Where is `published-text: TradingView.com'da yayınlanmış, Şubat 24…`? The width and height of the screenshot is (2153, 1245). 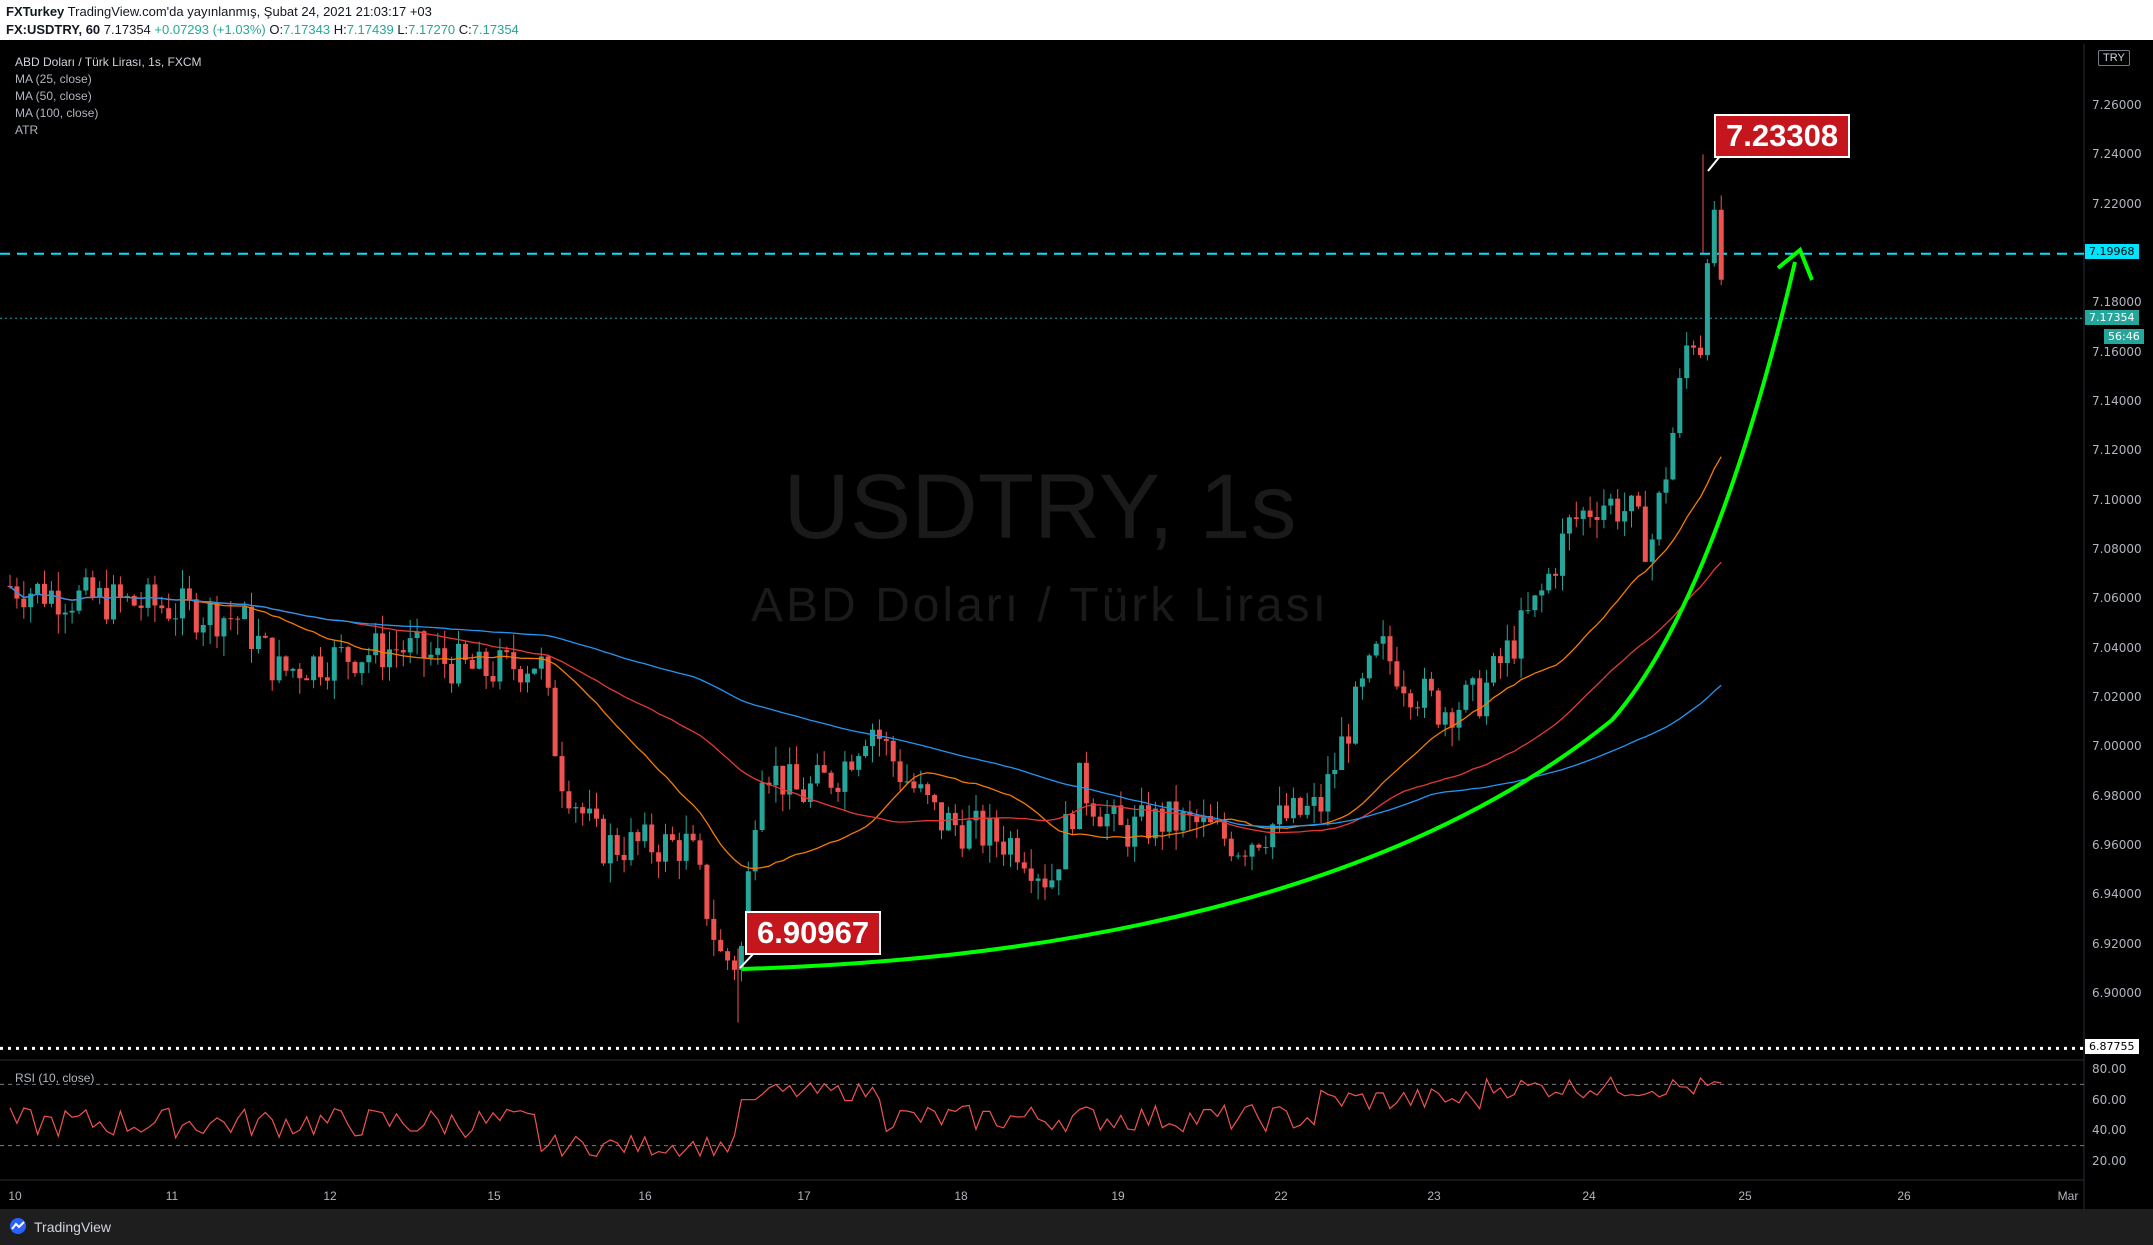 published-text: TradingView.com'da yayınlanmış, Şubat 24… is located at coordinates (249, 11).